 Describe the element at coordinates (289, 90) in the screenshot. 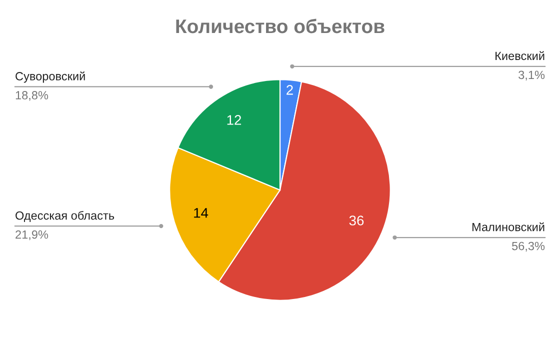

I see `data-label: 2` at that location.